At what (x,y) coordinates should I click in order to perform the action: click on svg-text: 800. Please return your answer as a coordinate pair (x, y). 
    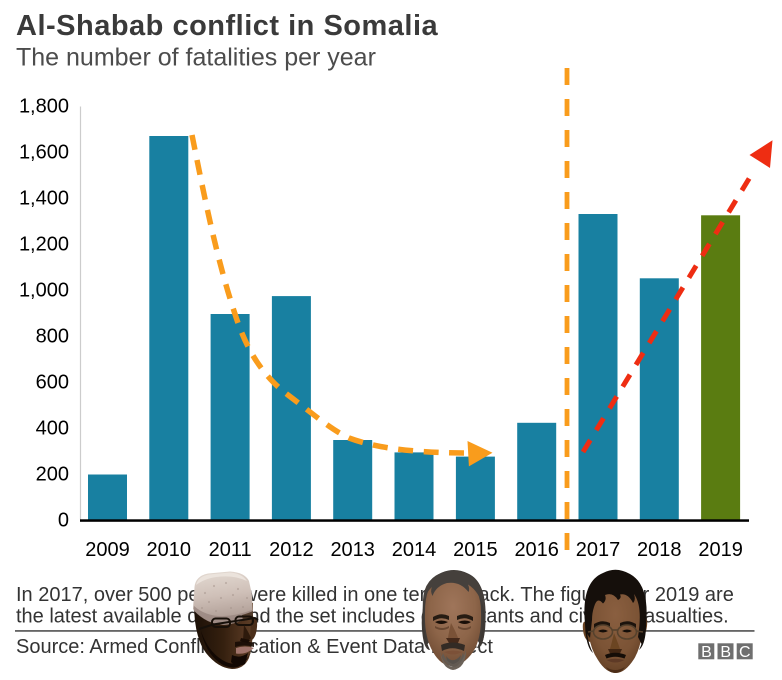
    Looking at the image, I should click on (52, 337).